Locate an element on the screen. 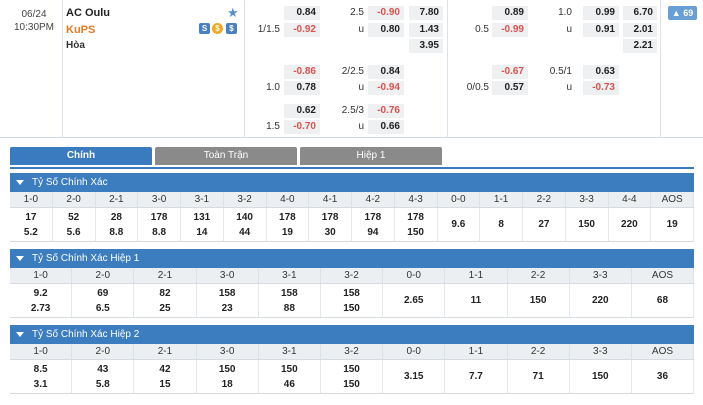  score-odds-cell: 8 is located at coordinates (501, 224).